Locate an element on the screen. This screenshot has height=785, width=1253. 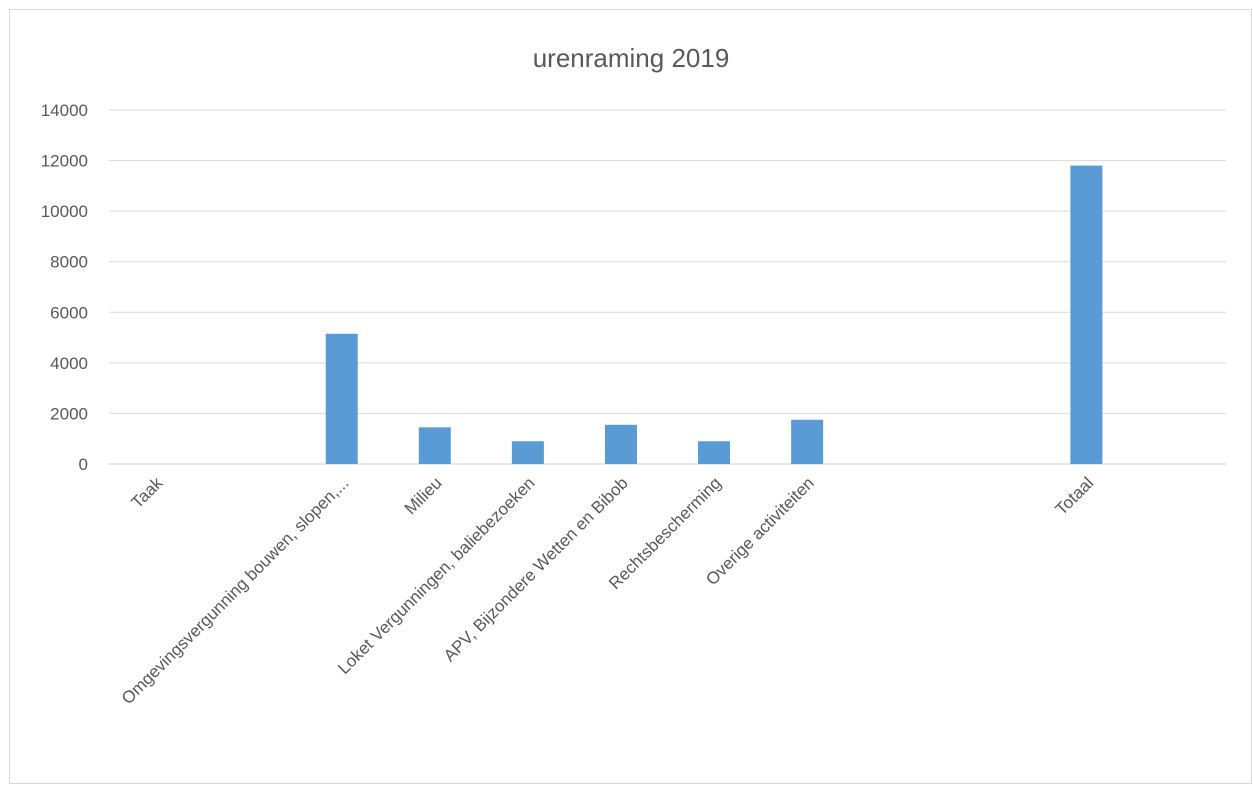
y-axis-ticks: 0 2000 4000 6000 8000 10000 12000 14000 is located at coordinates (64, 287).